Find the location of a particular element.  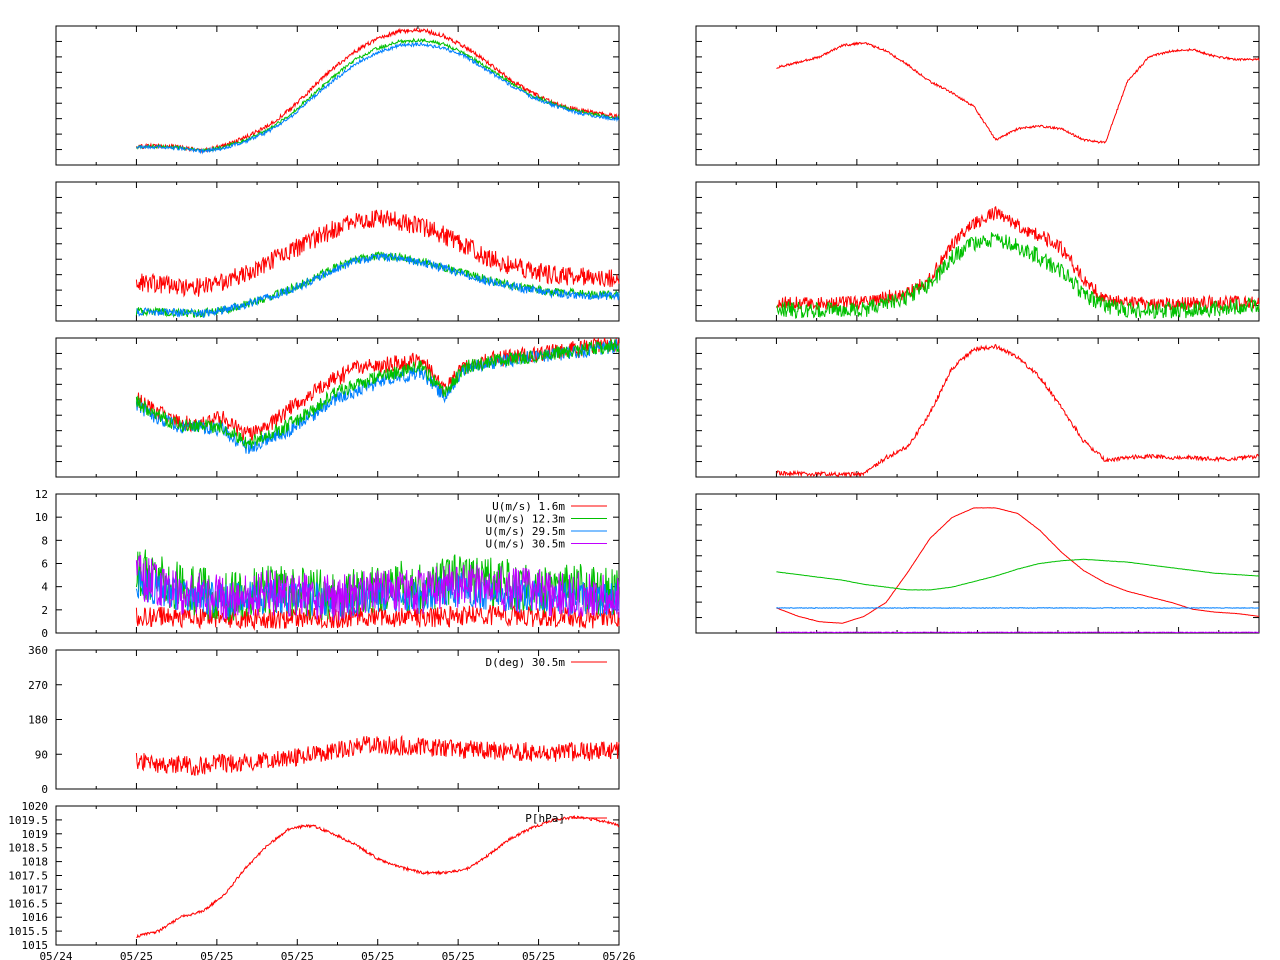

legend-label: U(m/s) 1.6m is located at coordinates (528, 506).